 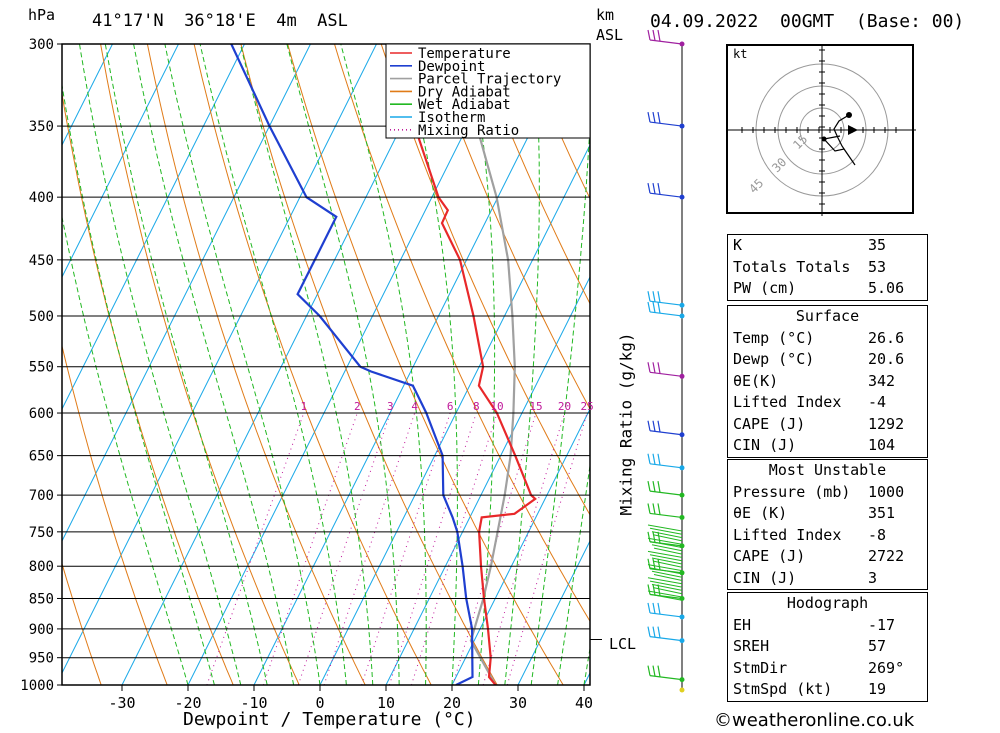 I want to click on row-value: 1000, so click(x=886, y=491).